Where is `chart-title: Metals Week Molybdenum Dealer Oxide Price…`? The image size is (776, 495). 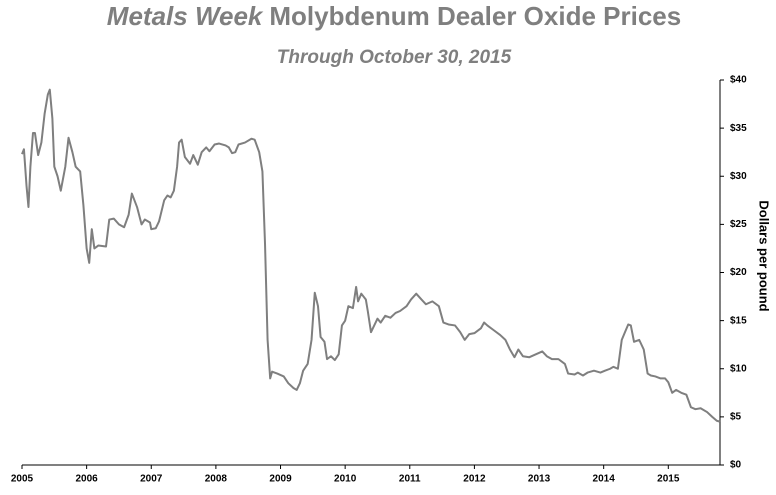
chart-title: Metals Week Molybdenum Dealer Oxide Price… is located at coordinates (394, 16).